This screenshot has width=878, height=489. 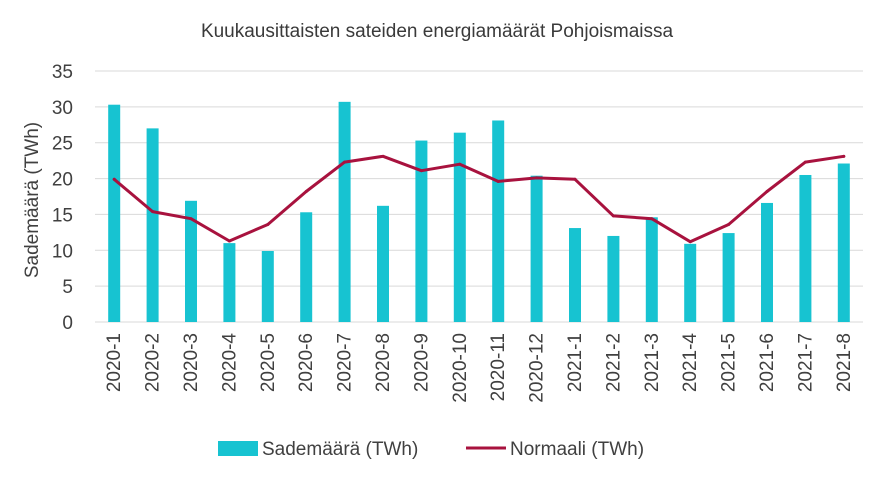 What do you see at coordinates (306, 362) in the screenshot?
I see `x-tick-label: 2020-6` at bounding box center [306, 362].